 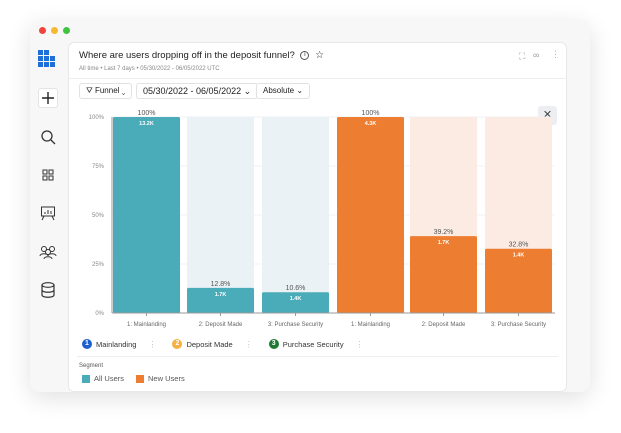 I want to click on step-number-badge: 3, so click(x=273, y=344).